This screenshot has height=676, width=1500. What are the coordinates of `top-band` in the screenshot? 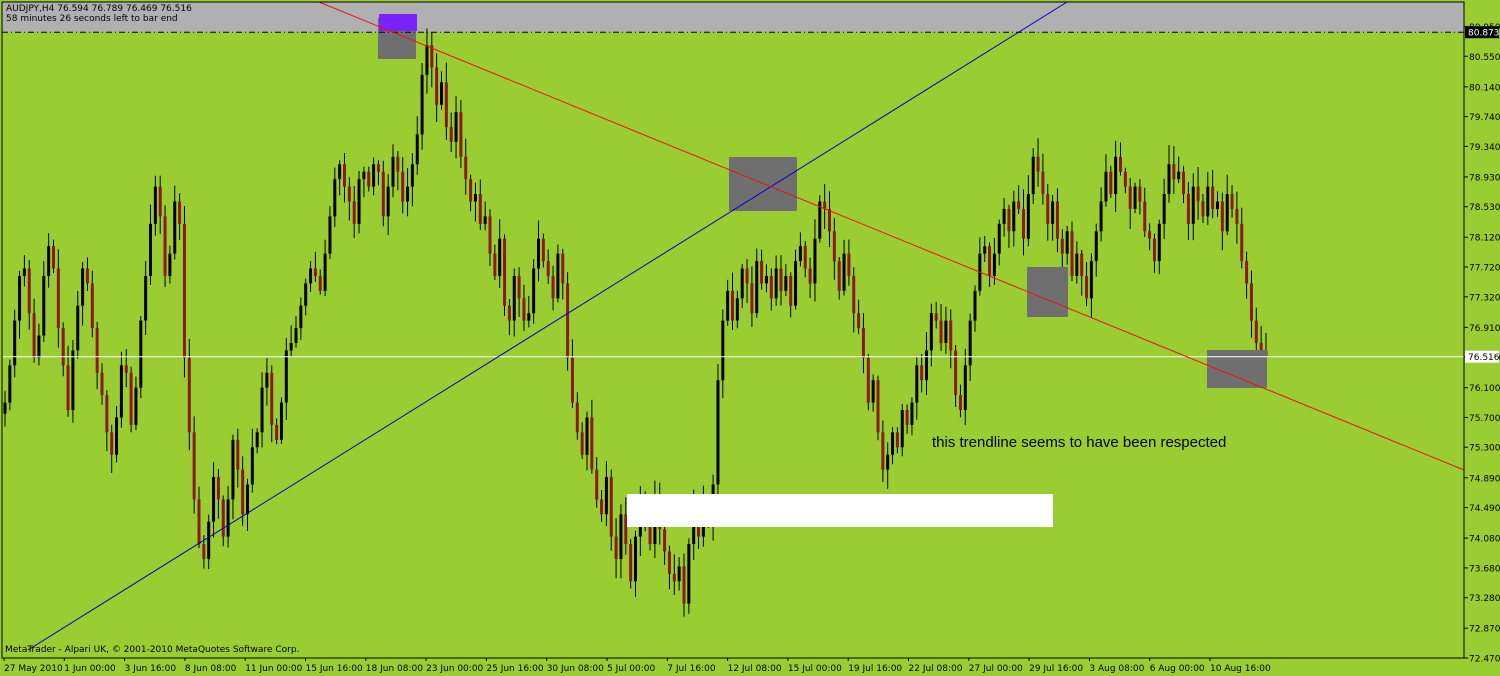 It's located at (733, 17).